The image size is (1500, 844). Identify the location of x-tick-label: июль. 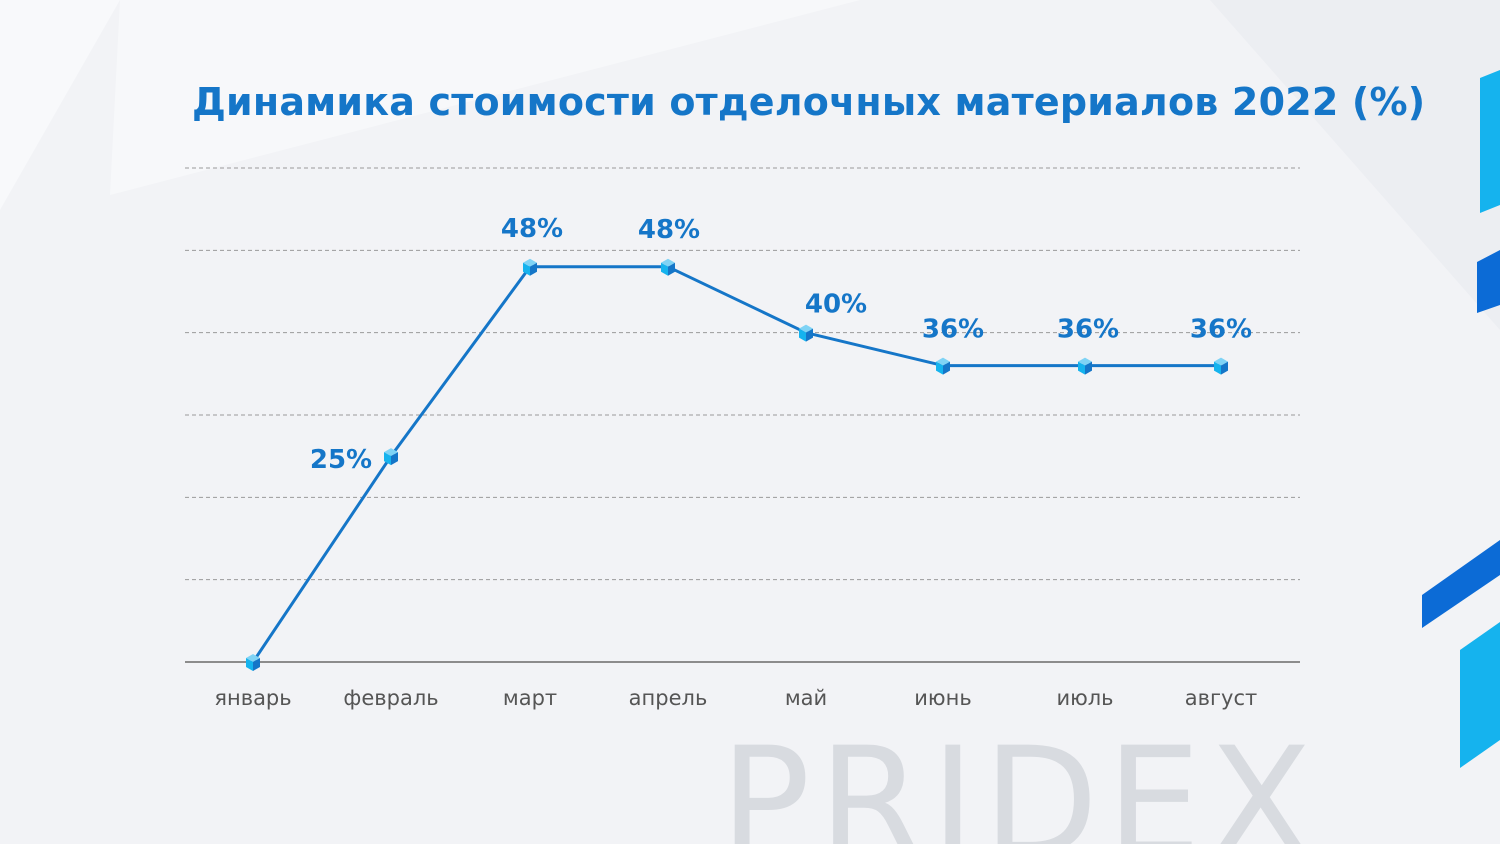
(1084, 698).